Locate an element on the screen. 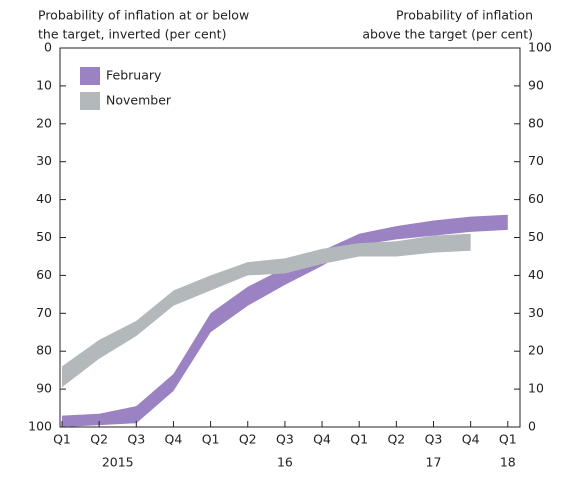 This screenshot has width=565, height=478. y-tick-label: 90 is located at coordinates (44, 388).